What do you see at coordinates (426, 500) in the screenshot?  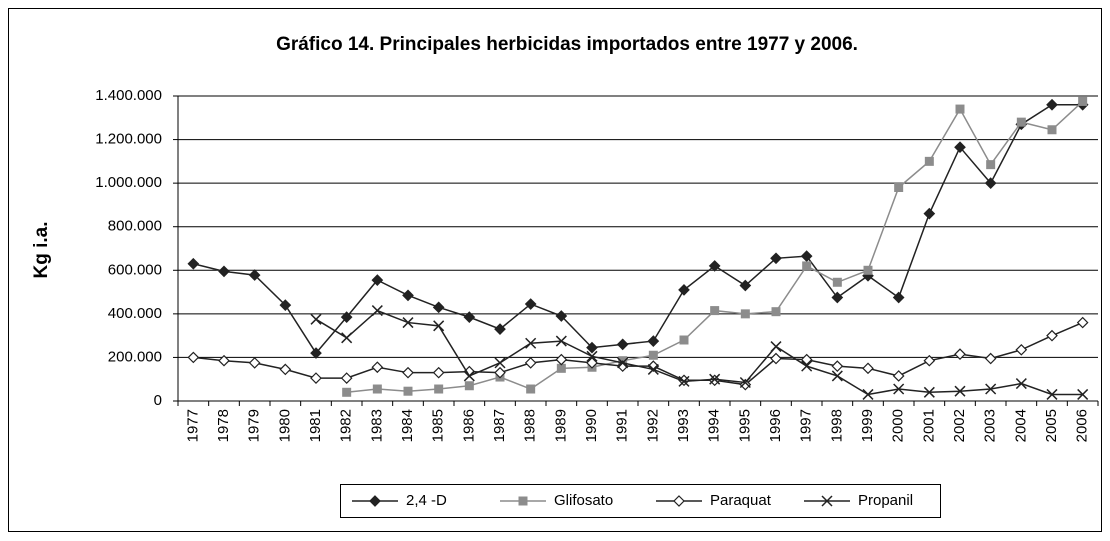 I see `legend-label: 2,4 -D` at bounding box center [426, 500].